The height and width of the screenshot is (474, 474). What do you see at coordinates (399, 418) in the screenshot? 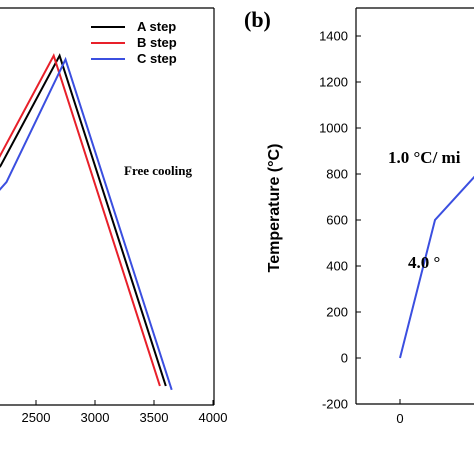
I see `panel-b-x-tick-label: 0` at bounding box center [399, 418].